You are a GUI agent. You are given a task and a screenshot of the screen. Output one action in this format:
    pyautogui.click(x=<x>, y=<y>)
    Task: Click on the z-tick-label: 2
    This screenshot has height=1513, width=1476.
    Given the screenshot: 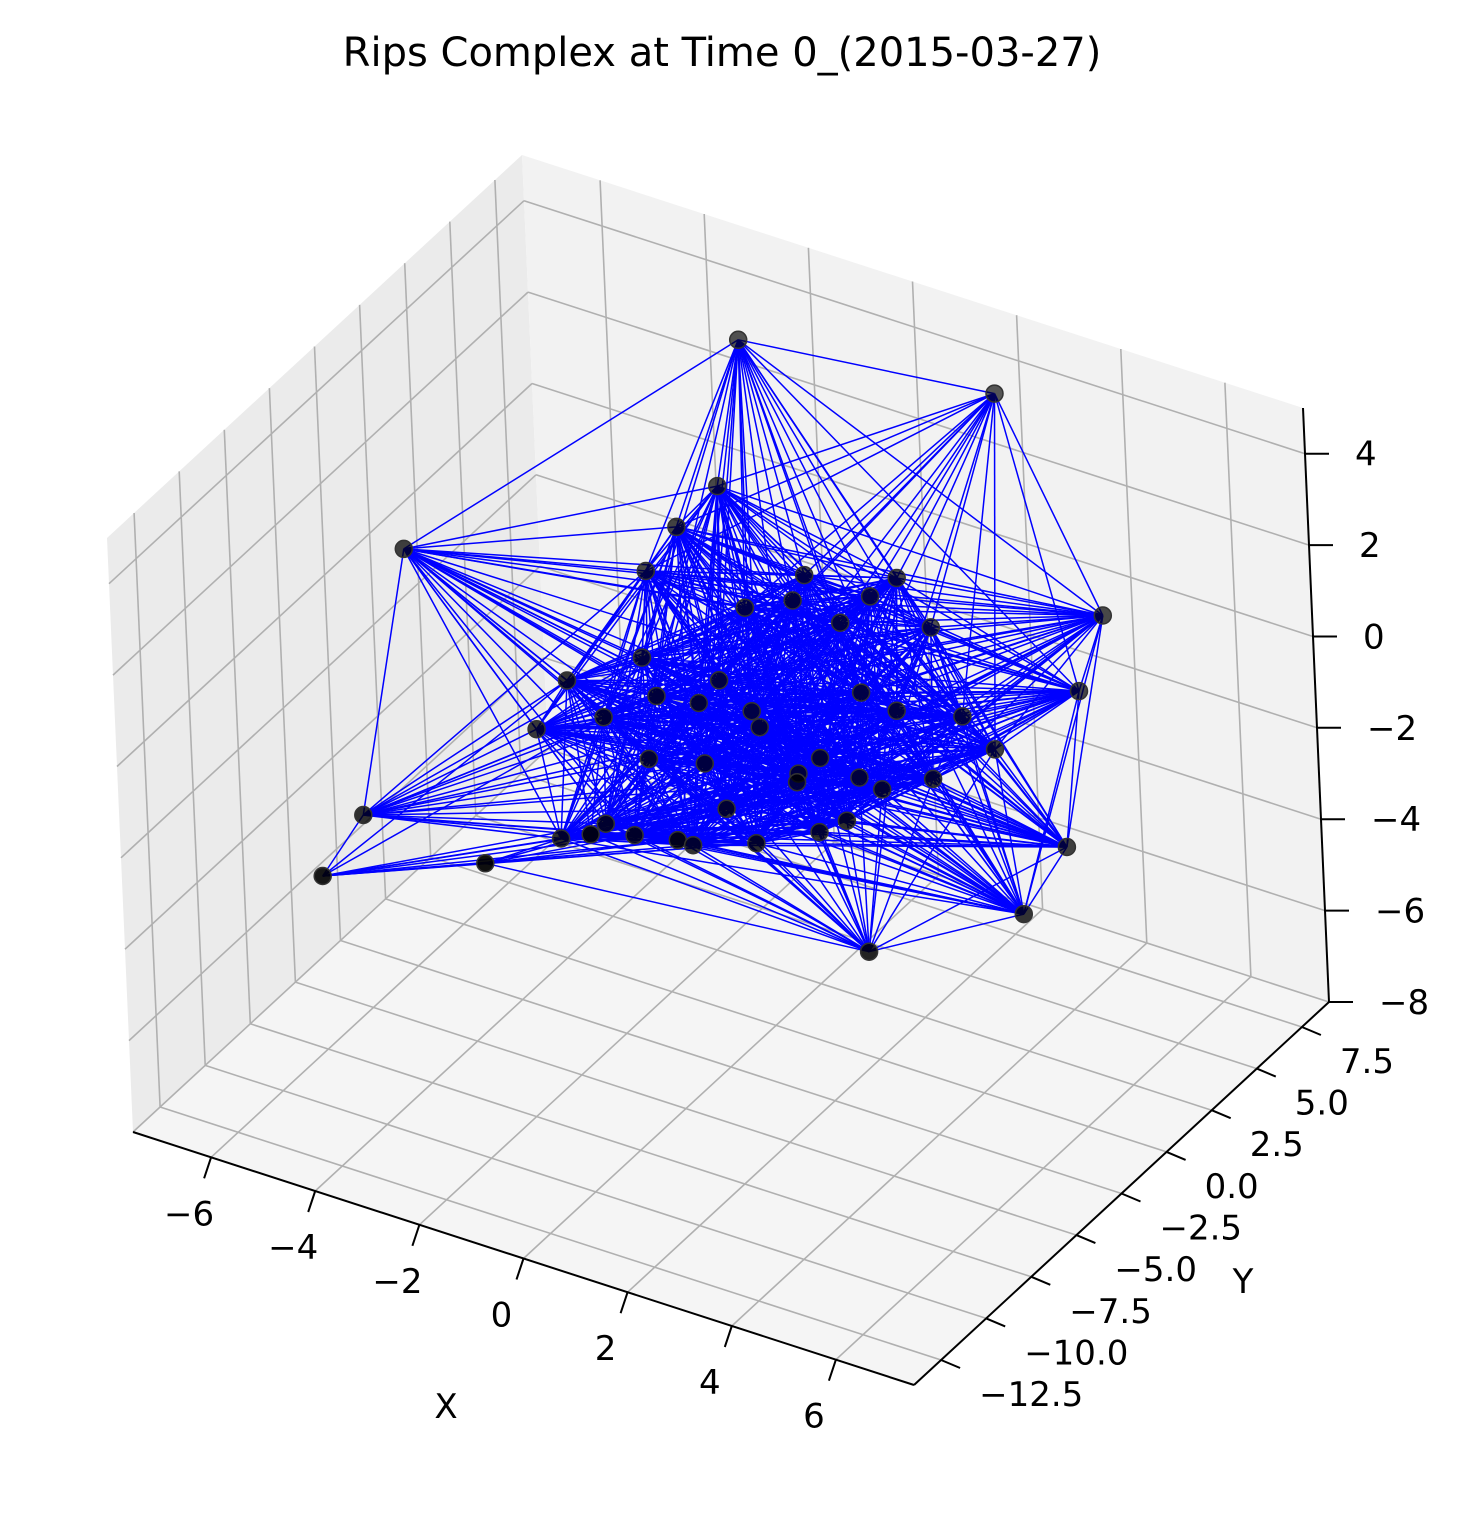 What is the action you would take?
    pyautogui.click(x=1370, y=546)
    